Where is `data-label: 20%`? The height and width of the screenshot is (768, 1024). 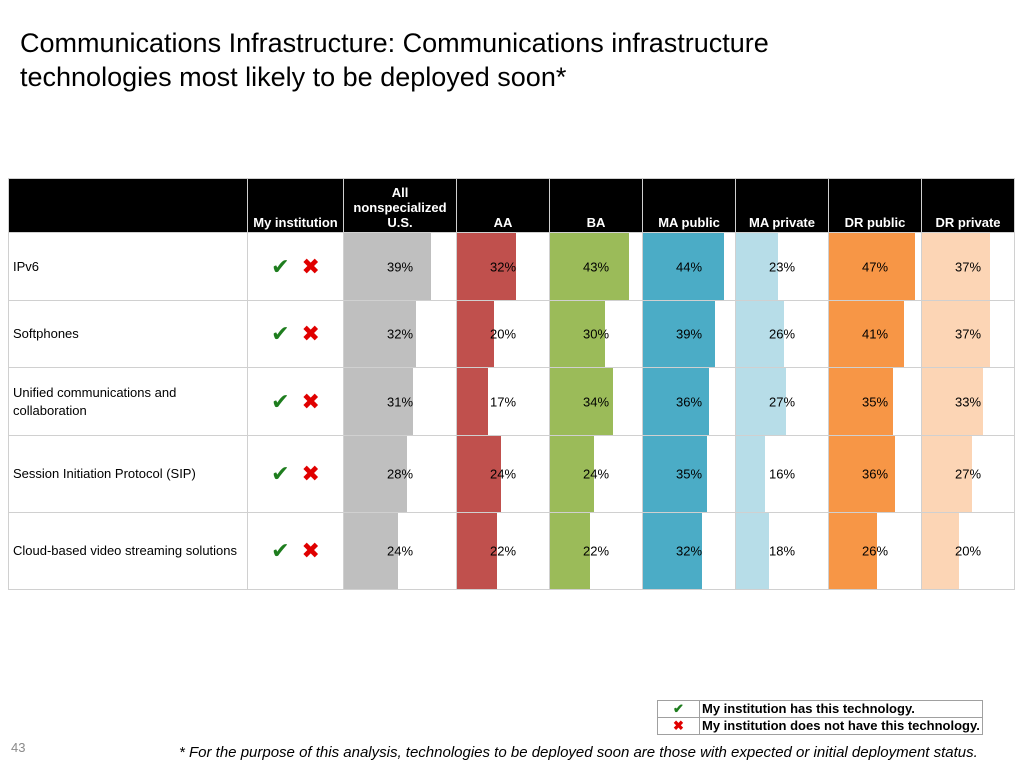
data-label: 20% is located at coordinates (968, 551).